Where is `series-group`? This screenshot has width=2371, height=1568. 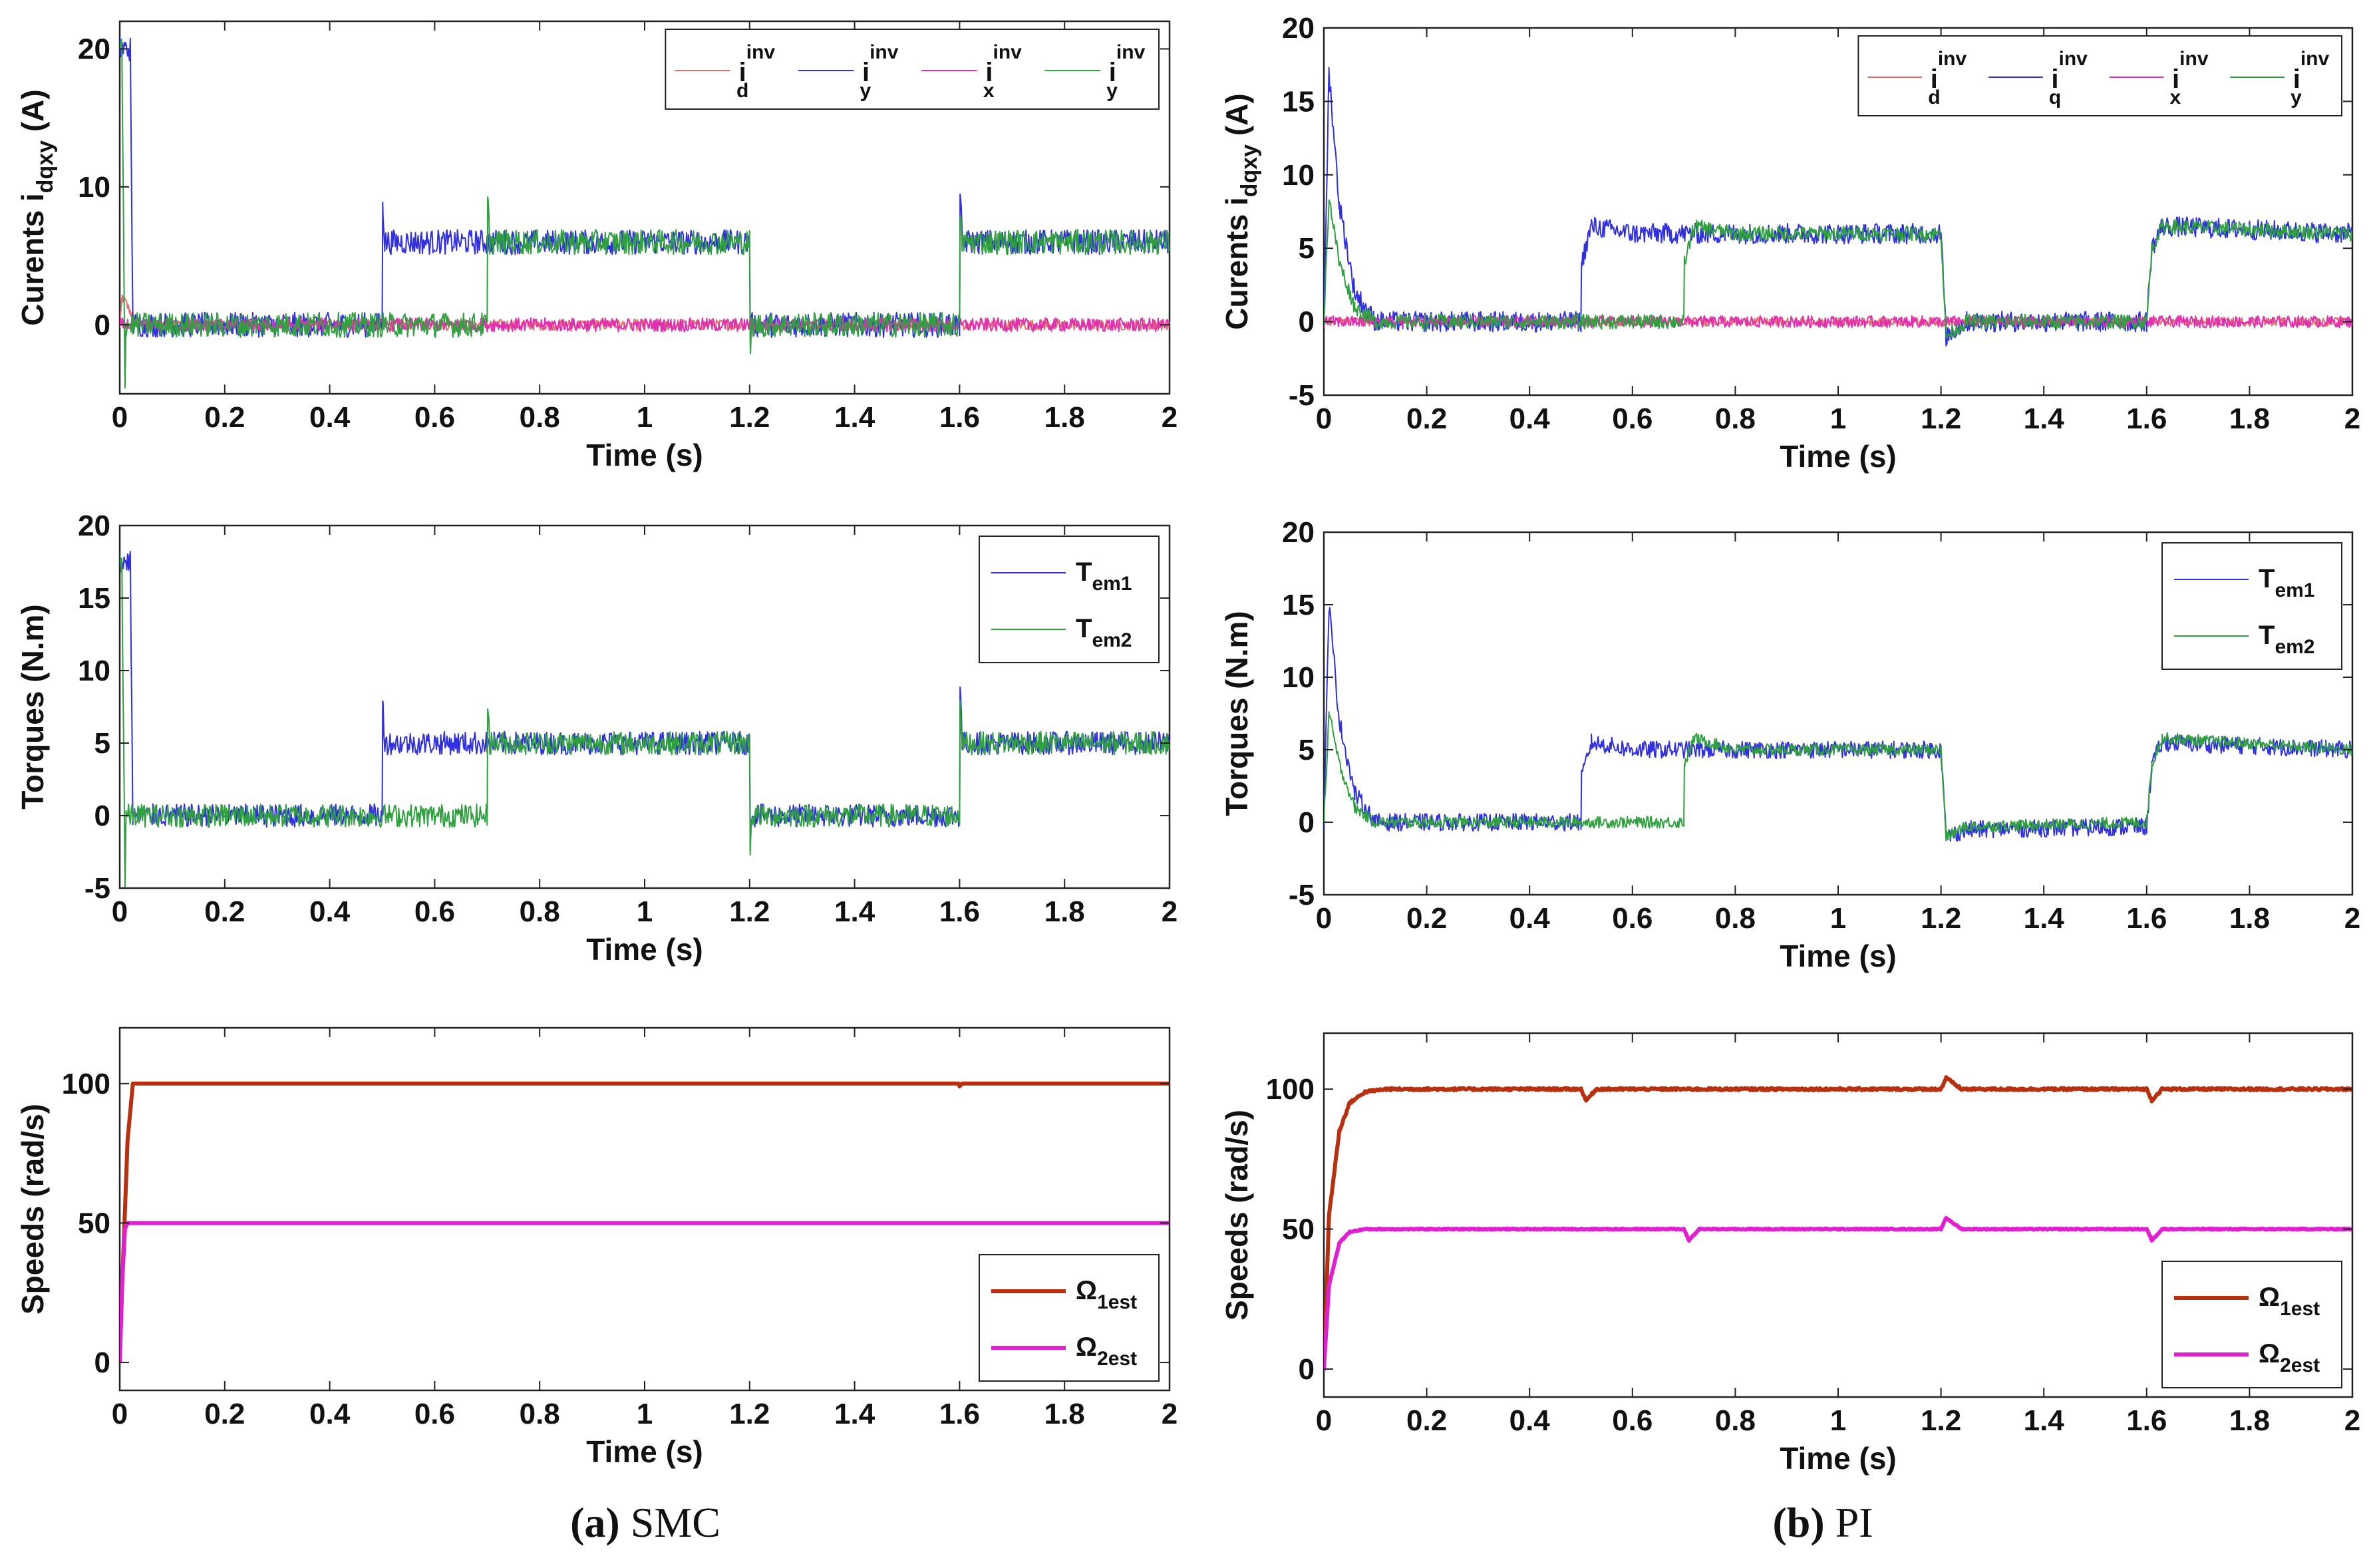 series-group is located at coordinates (1838, 724).